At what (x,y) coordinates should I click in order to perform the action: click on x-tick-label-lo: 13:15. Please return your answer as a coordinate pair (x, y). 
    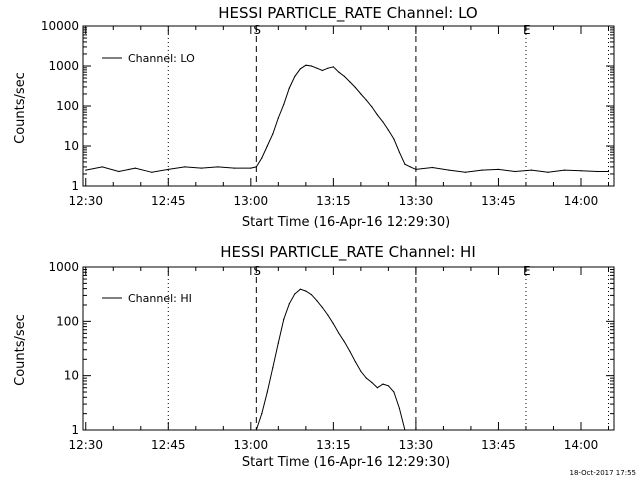
    Looking at the image, I should click on (333, 201).